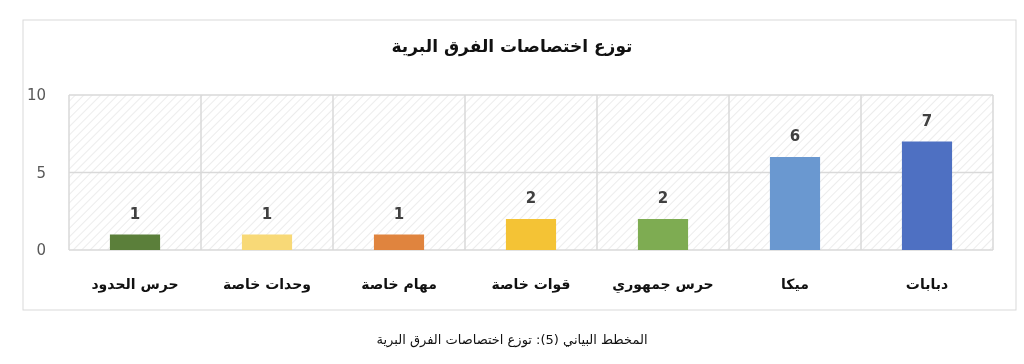 This screenshot has width=1024, height=364. What do you see at coordinates (927, 283) in the screenshot?
I see `x-tick-label: دبابات` at bounding box center [927, 283].